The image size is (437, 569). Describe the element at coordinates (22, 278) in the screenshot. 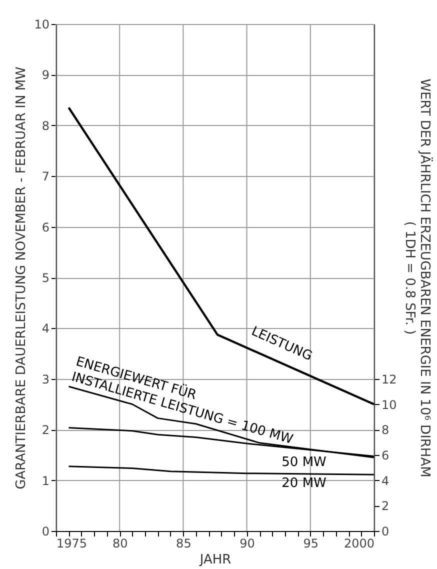

I see `y-axis-title: GARANTIERBARE DAUERLEISTUNG NOVEMBER - FEBRUAR IN MW` at that location.